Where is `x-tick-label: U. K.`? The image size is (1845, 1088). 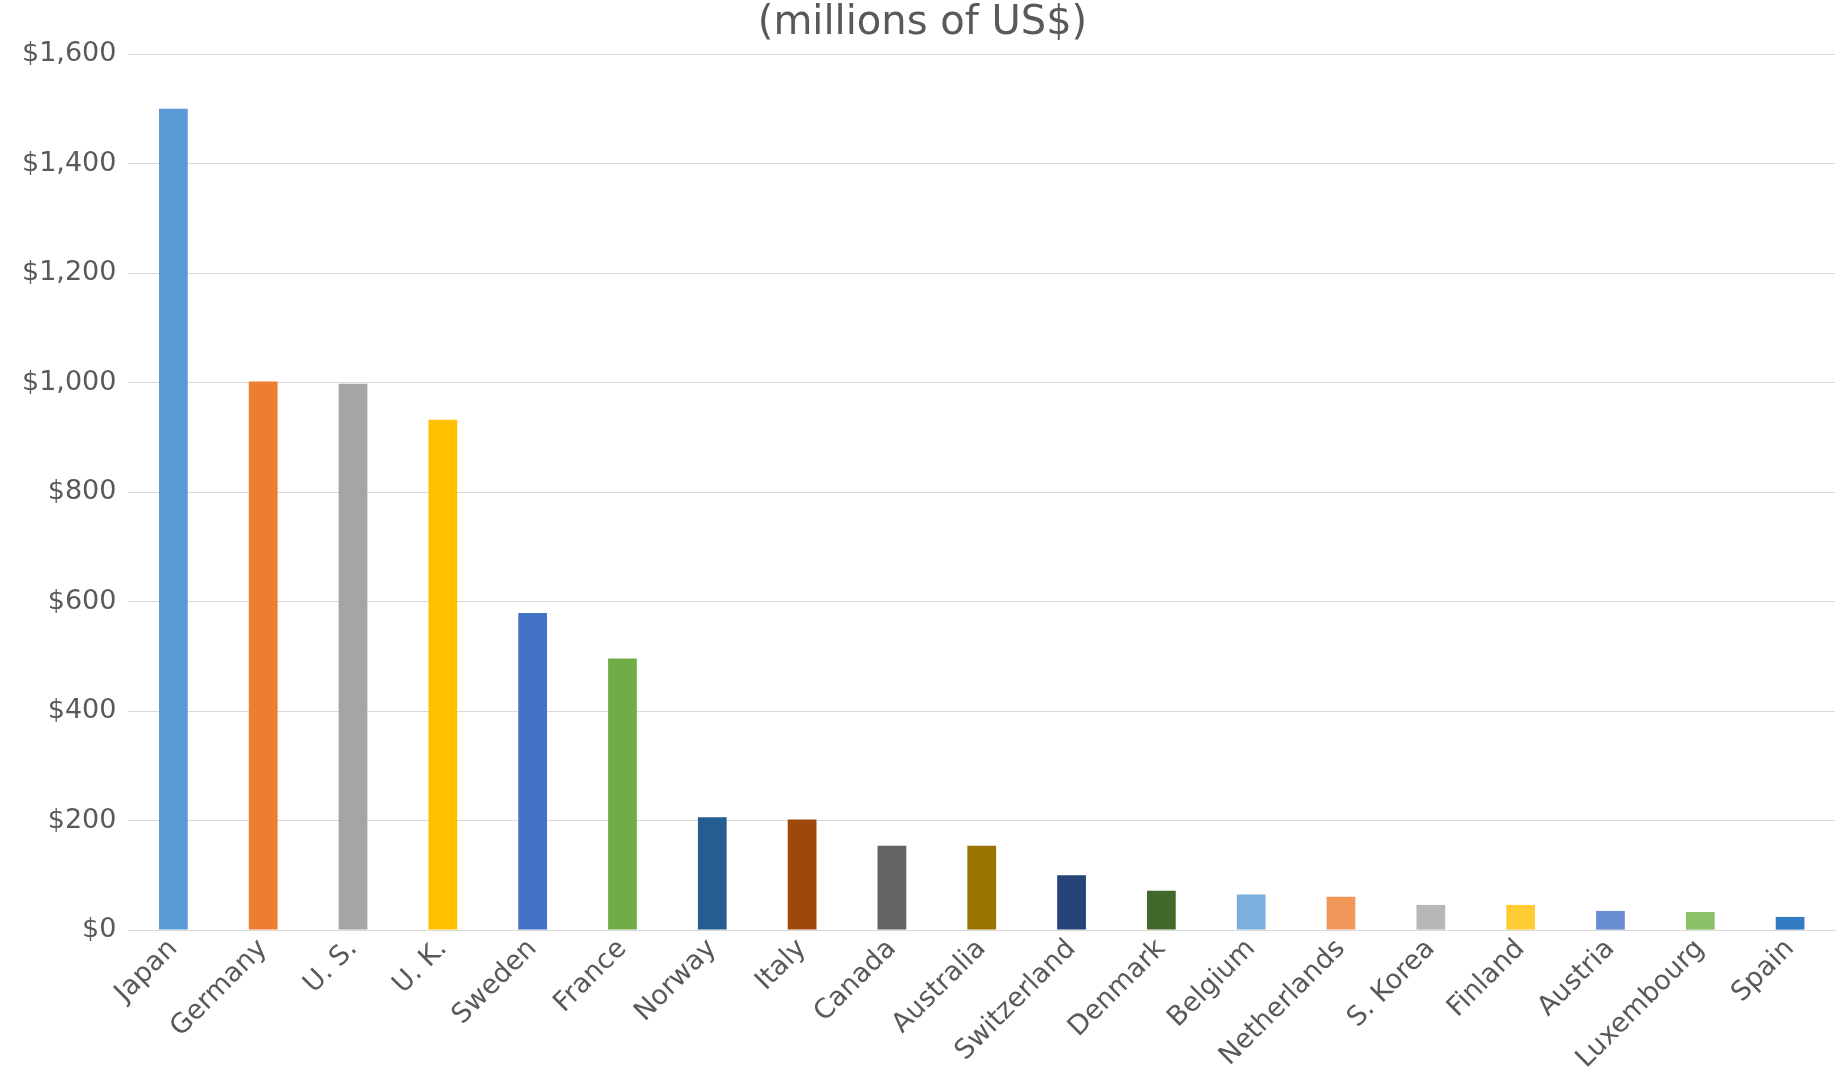 x-tick-label: U. K. is located at coordinates (419, 965).